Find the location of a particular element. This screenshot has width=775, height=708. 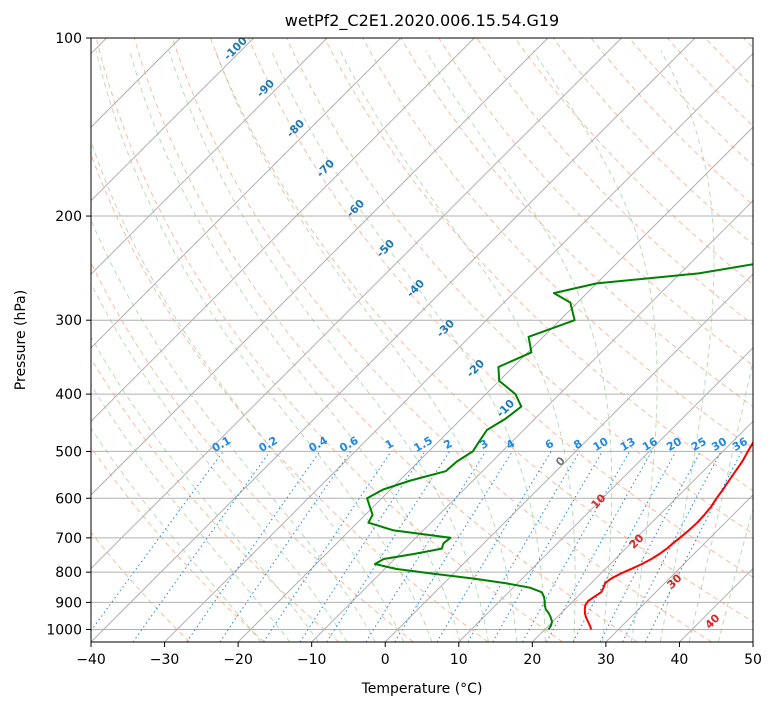

isotherm--90 is located at coordinates (209, 156).